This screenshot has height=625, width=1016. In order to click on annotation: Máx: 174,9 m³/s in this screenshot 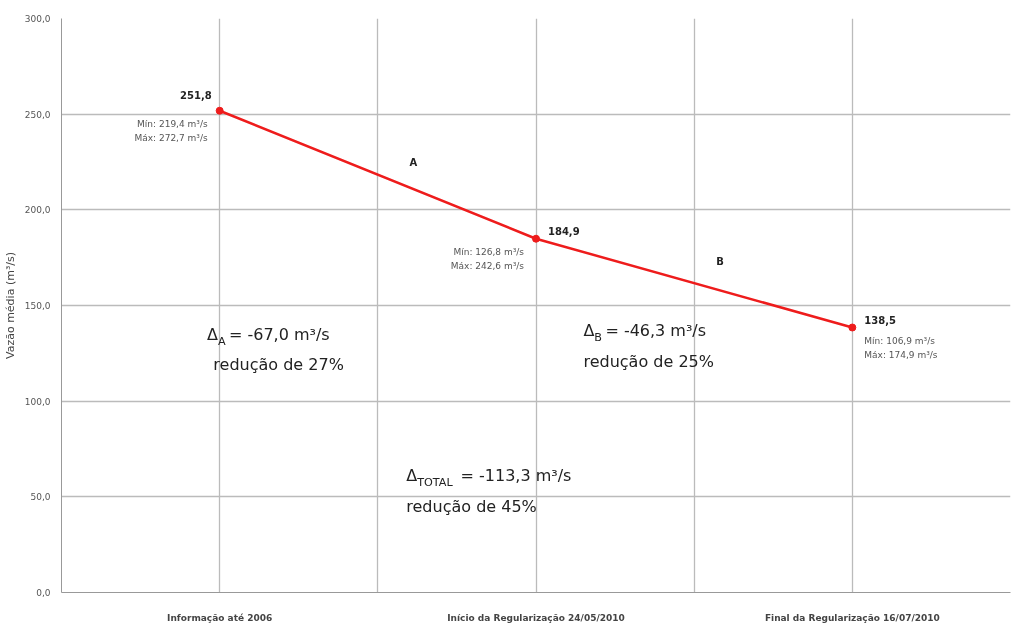, I will do `click(901, 354)`.